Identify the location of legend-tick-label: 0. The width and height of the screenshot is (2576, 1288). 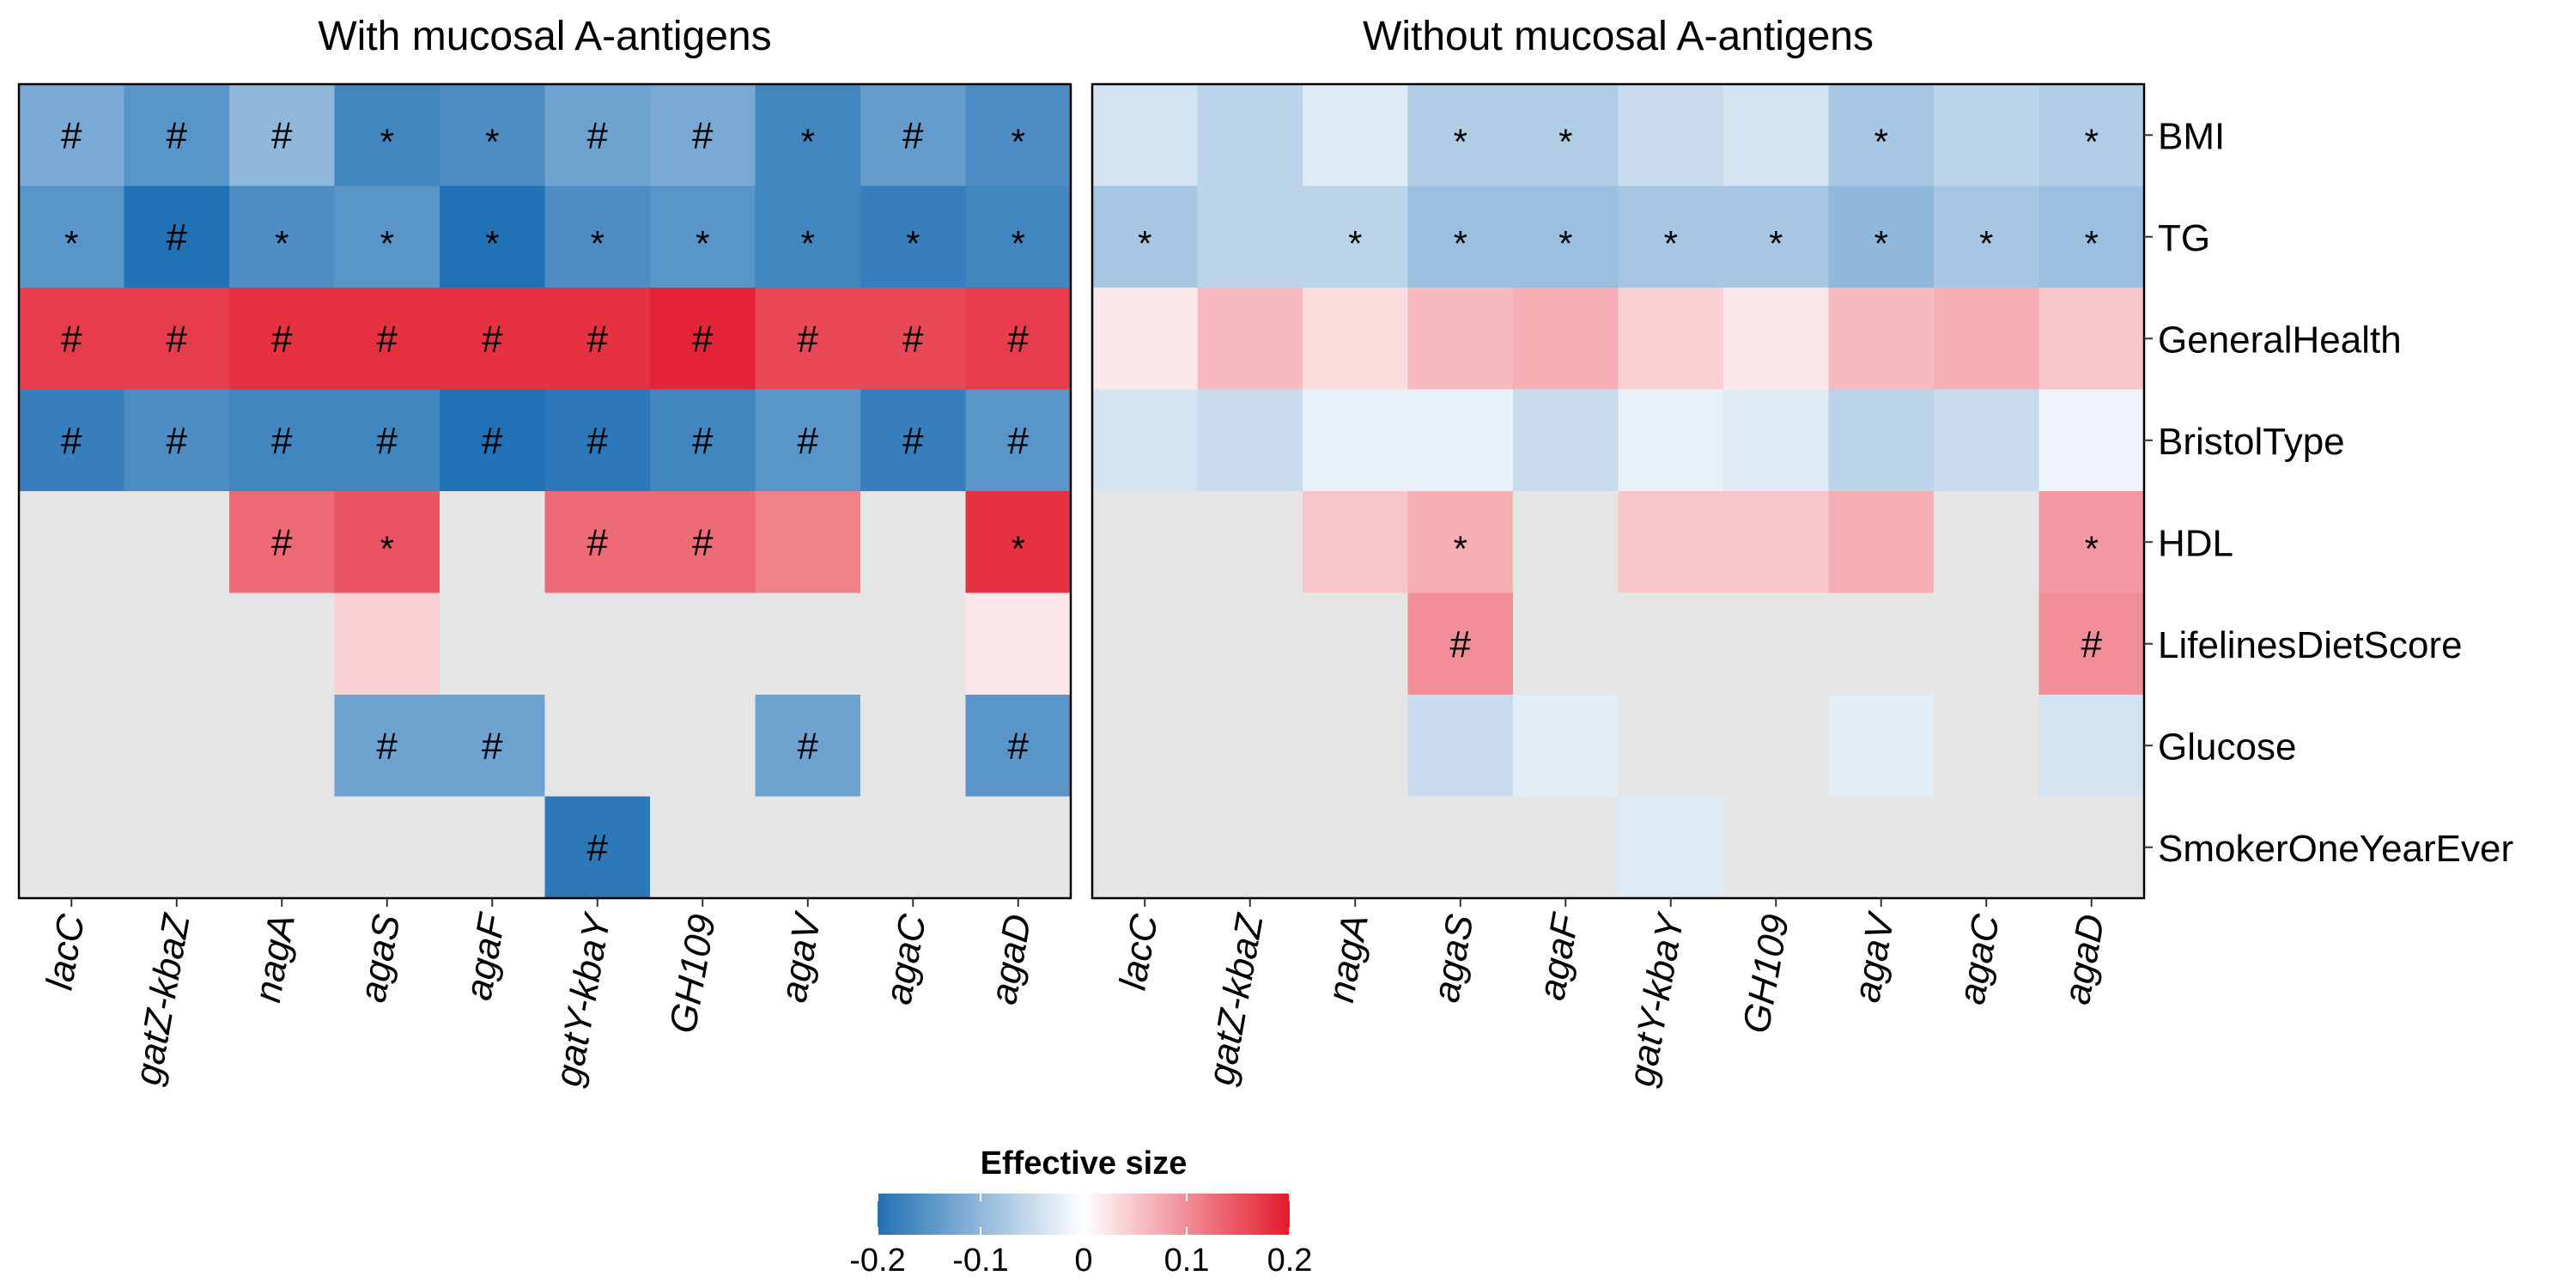
(1083, 1261).